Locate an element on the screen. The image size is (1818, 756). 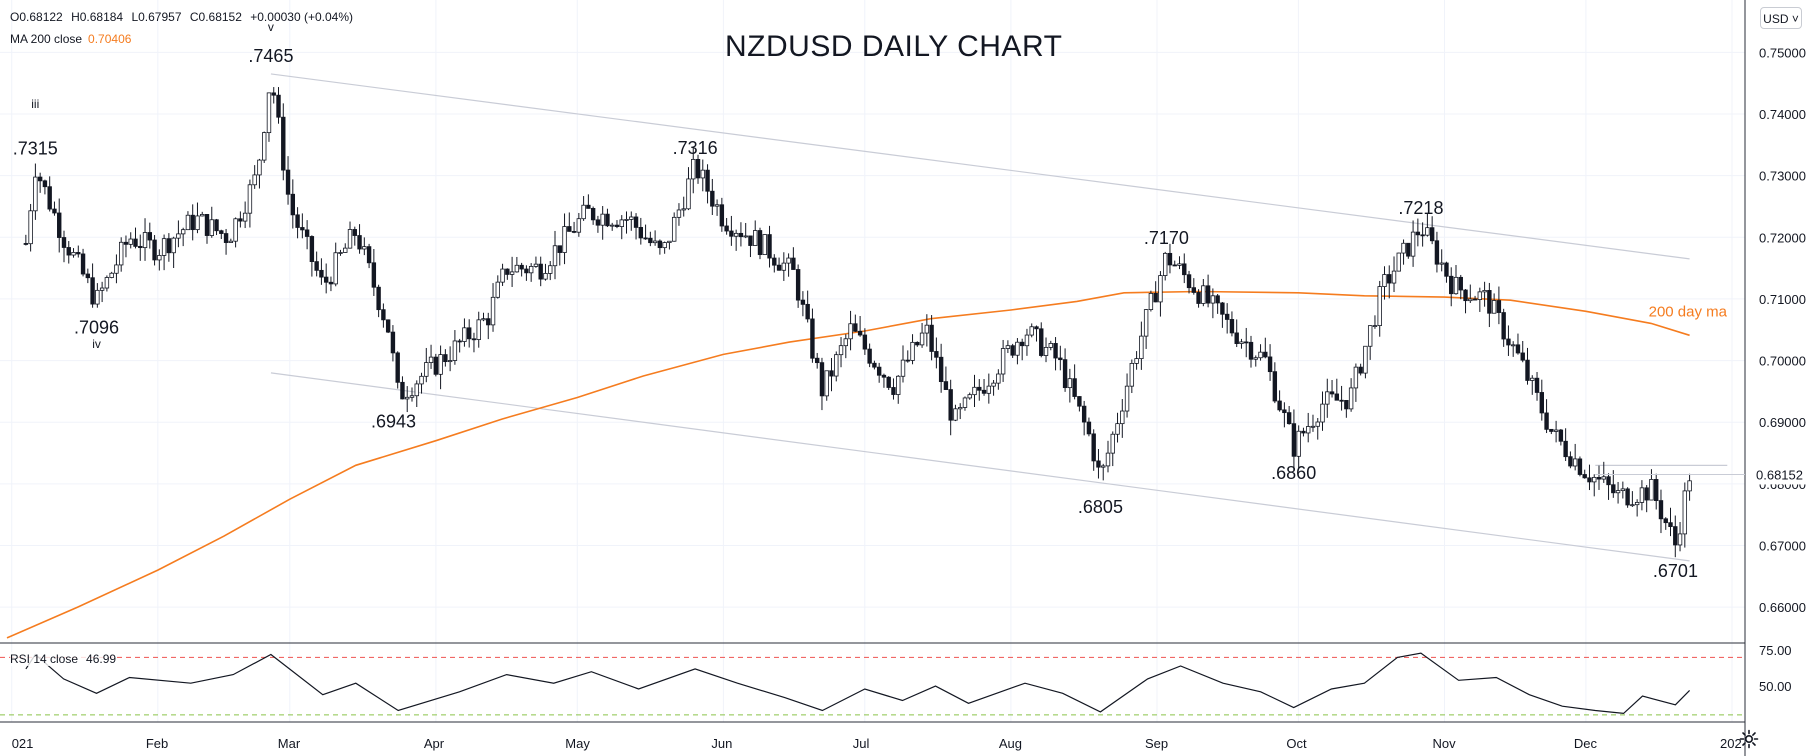
ma-legend: MA 200 close 0.70406 is located at coordinates (70, 39).